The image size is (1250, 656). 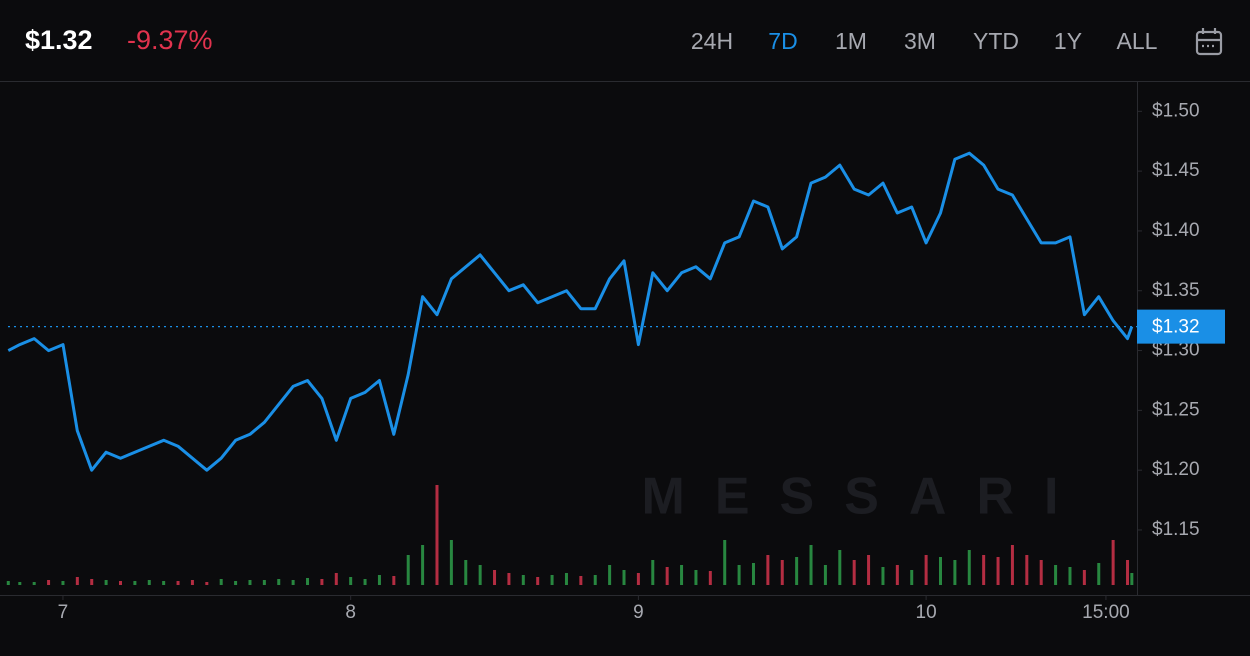 I want to click on y-tick-label: $1.20, so click(x=1176, y=469).